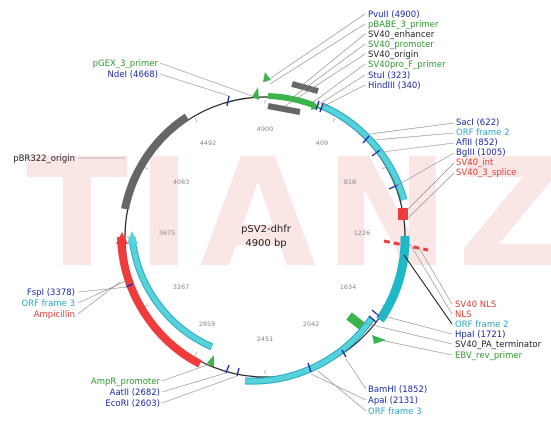 The width and height of the screenshot is (551, 433). Describe the element at coordinates (133, 75) in the screenshot. I see `label-ndei: NdeI (4668)` at that location.